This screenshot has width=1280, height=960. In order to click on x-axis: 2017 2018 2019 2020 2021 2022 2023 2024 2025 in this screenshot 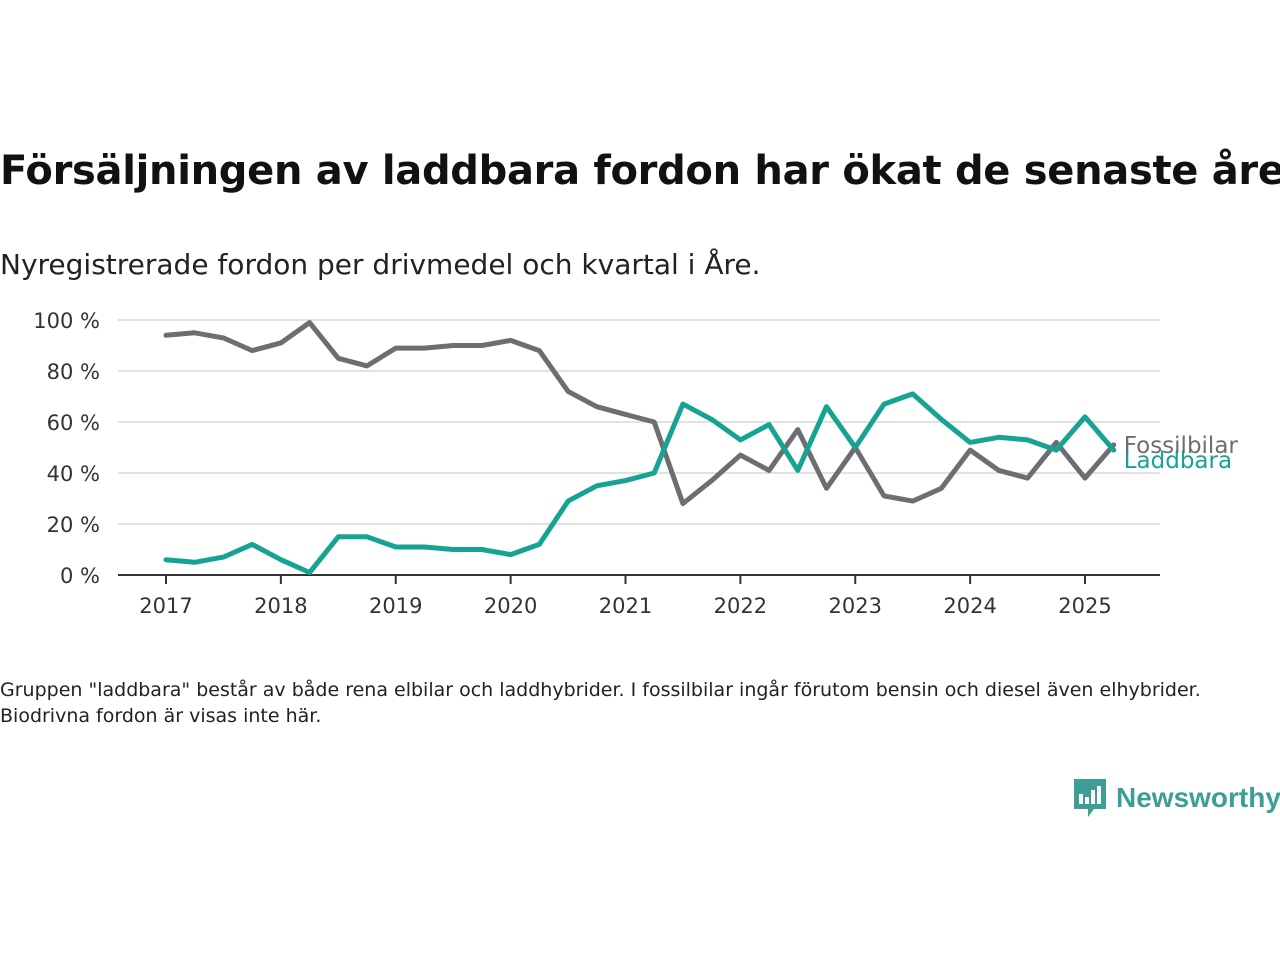, I will do `click(639, 596)`.